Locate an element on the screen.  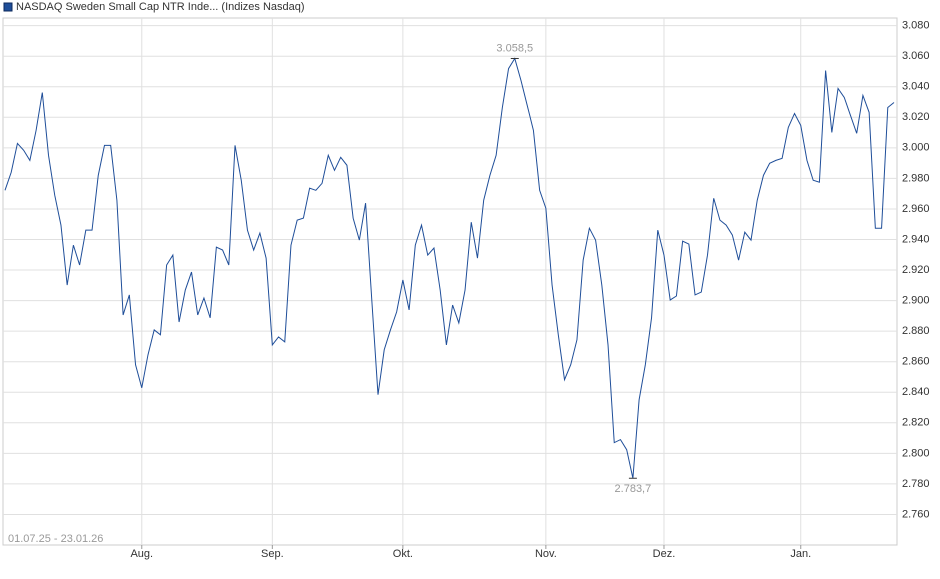
y-tick-label: 2.820 is located at coordinates (916, 423).